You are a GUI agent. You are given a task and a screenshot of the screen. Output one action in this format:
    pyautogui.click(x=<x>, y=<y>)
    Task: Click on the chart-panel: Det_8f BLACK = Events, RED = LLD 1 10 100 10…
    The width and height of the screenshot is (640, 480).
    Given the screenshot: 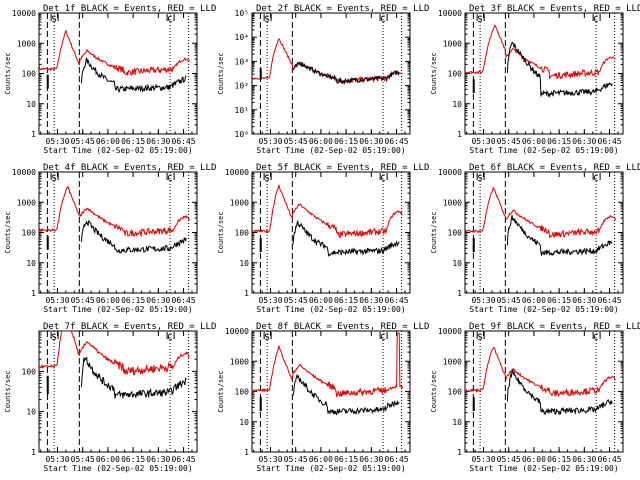 What is the action you would take?
    pyautogui.click(x=323, y=397)
    